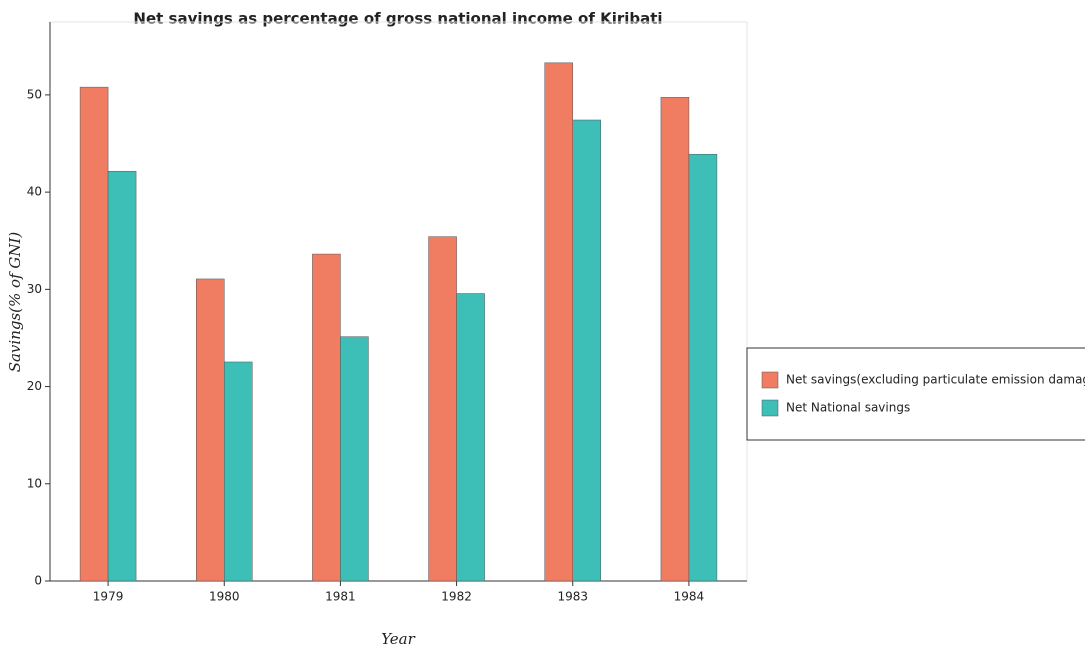 This screenshot has width=1085, height=650. What do you see at coordinates (34, 289) in the screenshot?
I see `y-tick-label: 30` at bounding box center [34, 289].